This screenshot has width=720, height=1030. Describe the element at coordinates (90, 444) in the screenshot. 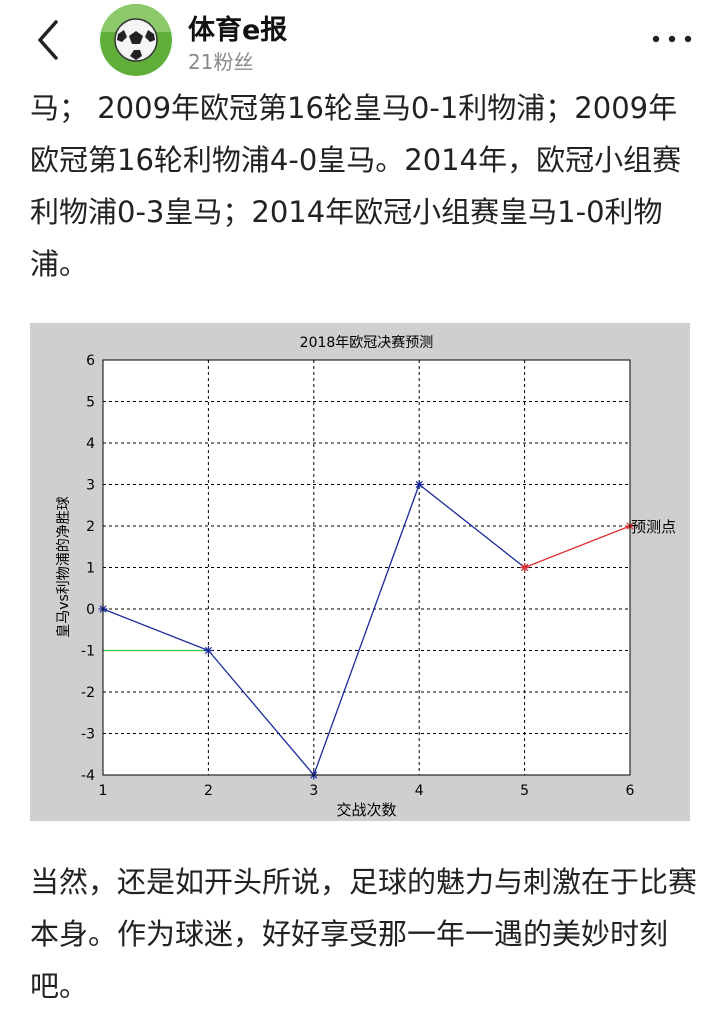

I see `y-tick-label: 4` at that location.